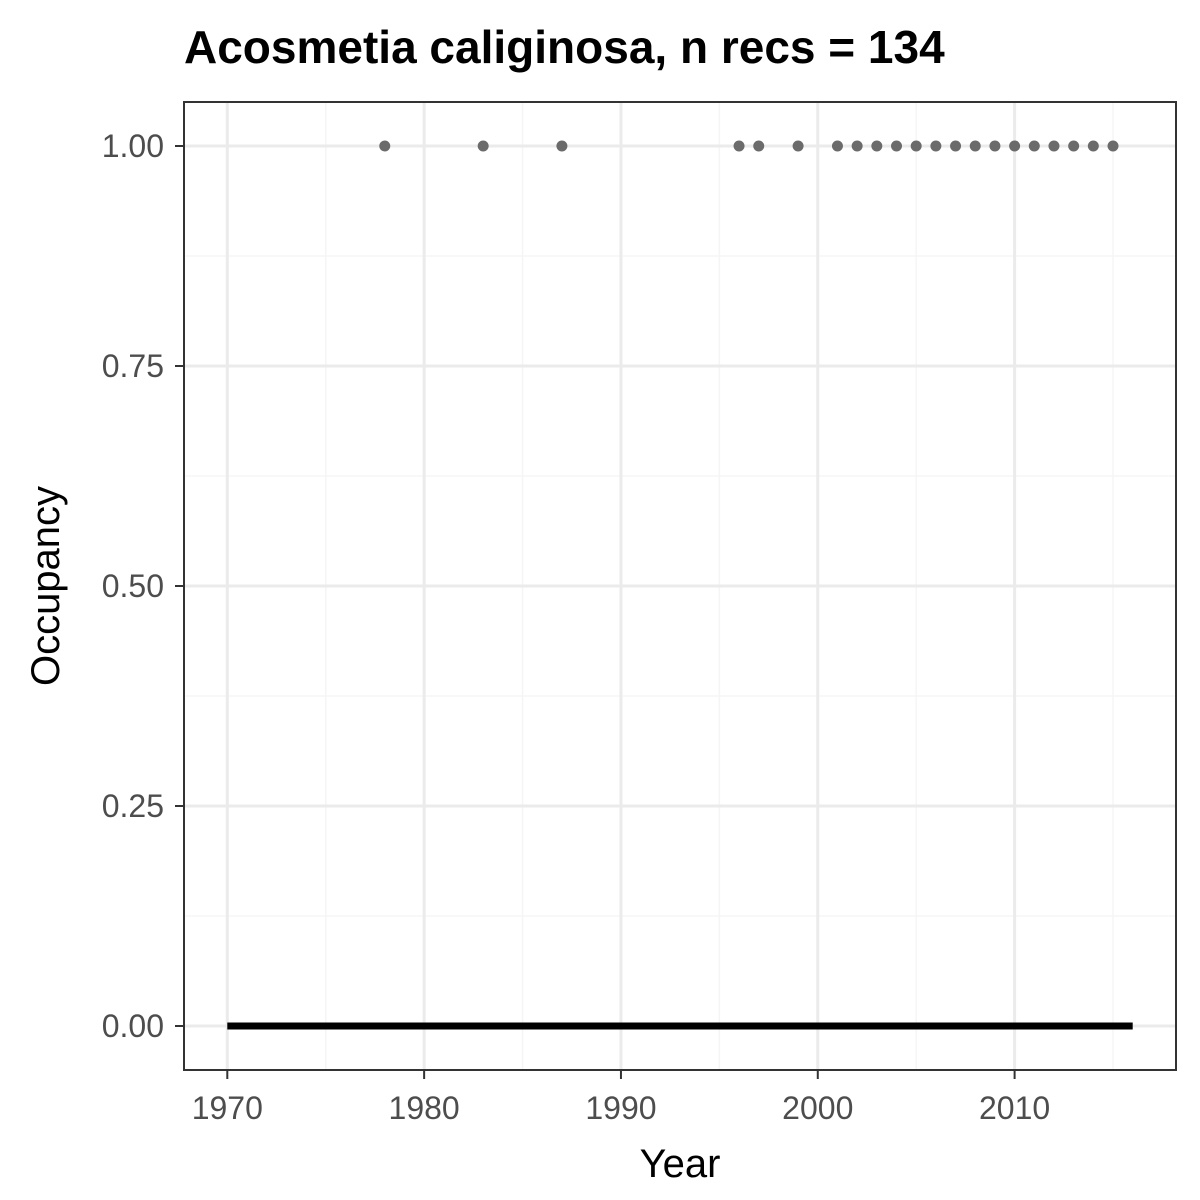 Image resolution: width=1200 pixels, height=1200 pixels. Describe the element at coordinates (1014, 1108) in the screenshot. I see `x-tick-label: 2010` at that location.